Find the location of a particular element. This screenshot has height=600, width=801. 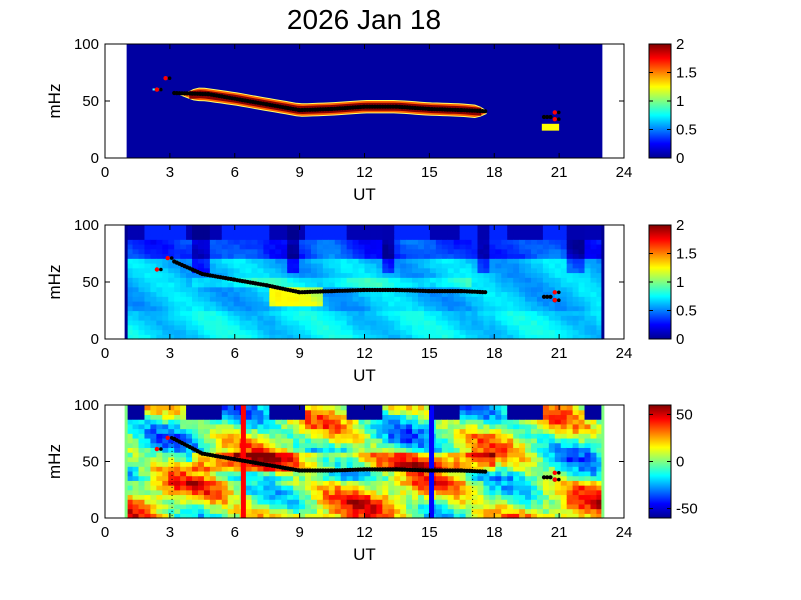

x-tick-label: 15 is located at coordinates (429, 353).